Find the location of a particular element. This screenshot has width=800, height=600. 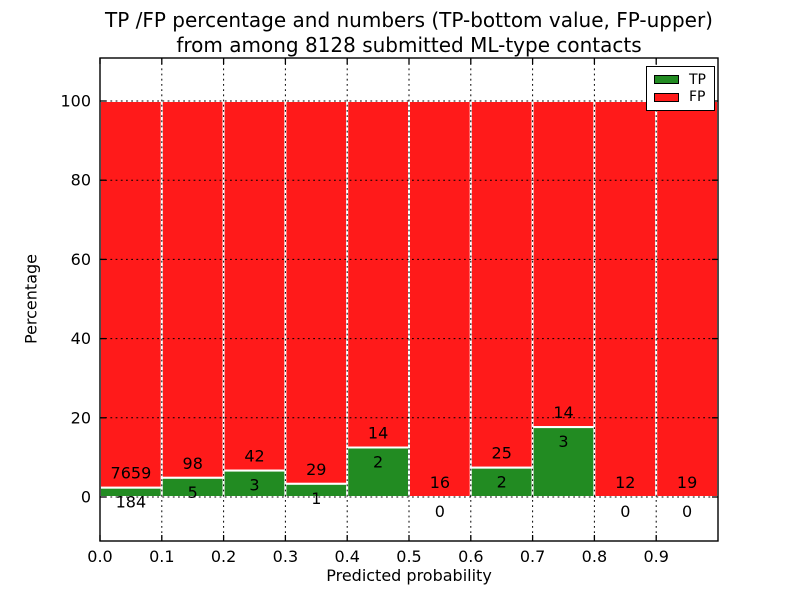

y-tick-label: 20 is located at coordinates (81, 417).